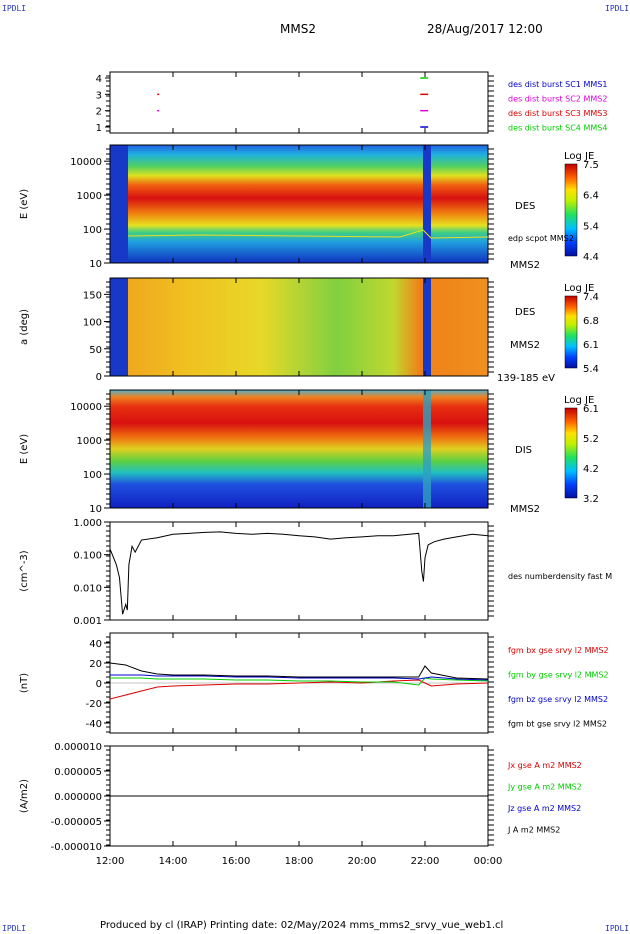 The height and width of the screenshot is (934, 630). Describe the element at coordinates (523, 450) in the screenshot. I see `instrument-label: DIS` at that location.